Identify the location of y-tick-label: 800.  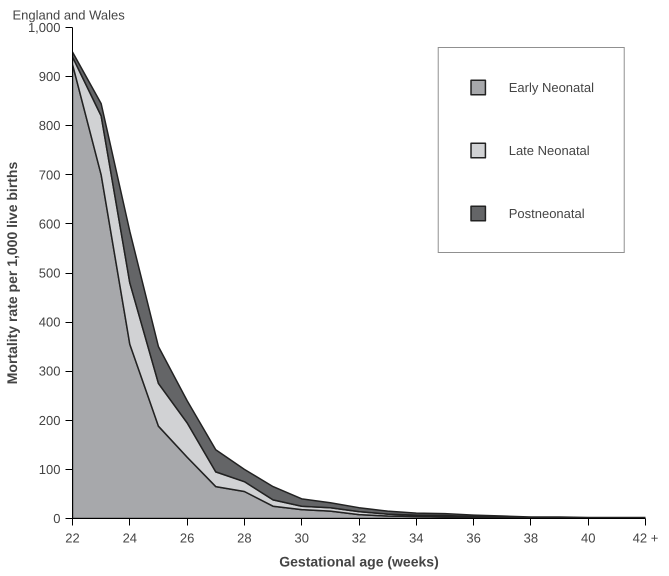
(49, 126).